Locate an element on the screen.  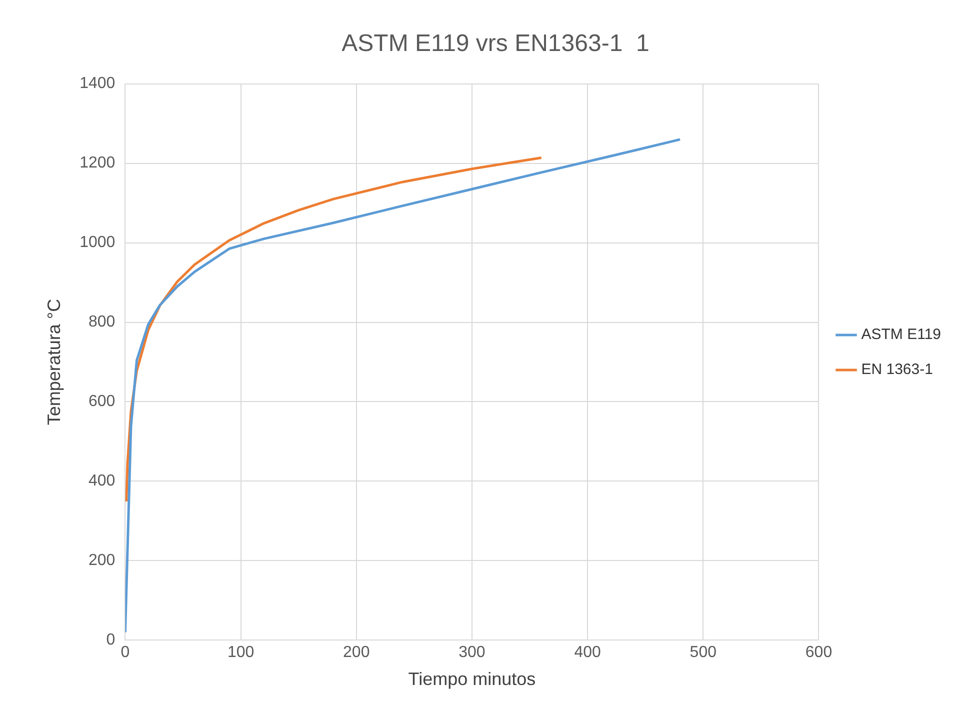
x-tick-label: 600 is located at coordinates (818, 653).